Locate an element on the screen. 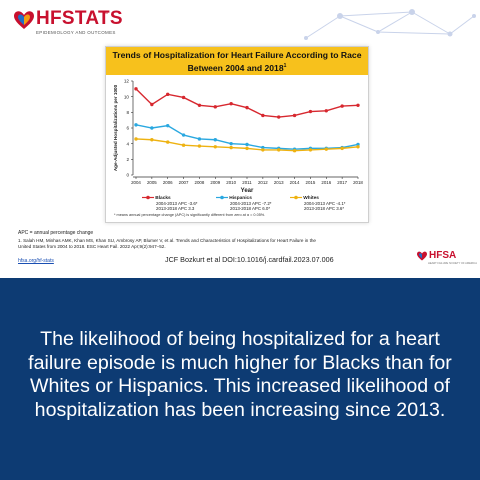 The height and width of the screenshot is (480, 480). network-graphic-icon is located at coordinates (390, 24).